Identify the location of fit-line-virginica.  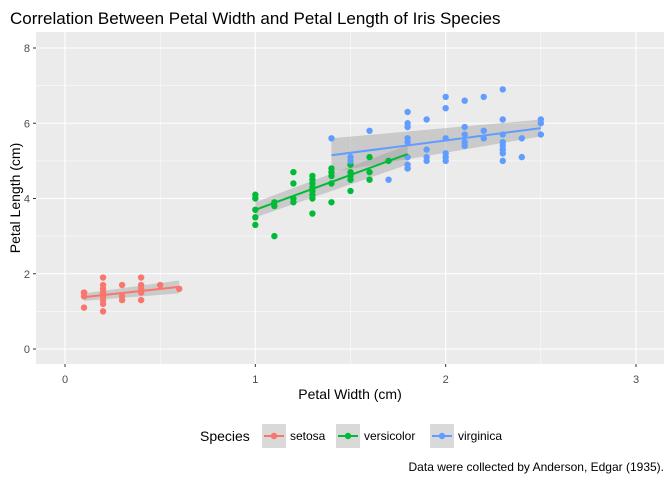
(436, 142).